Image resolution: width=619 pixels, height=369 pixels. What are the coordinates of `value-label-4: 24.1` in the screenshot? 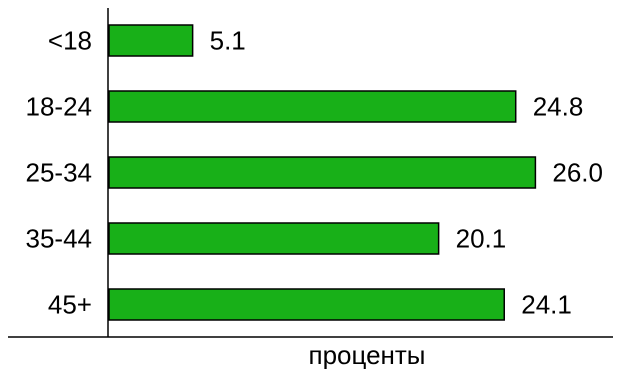 It's located at (546, 305).